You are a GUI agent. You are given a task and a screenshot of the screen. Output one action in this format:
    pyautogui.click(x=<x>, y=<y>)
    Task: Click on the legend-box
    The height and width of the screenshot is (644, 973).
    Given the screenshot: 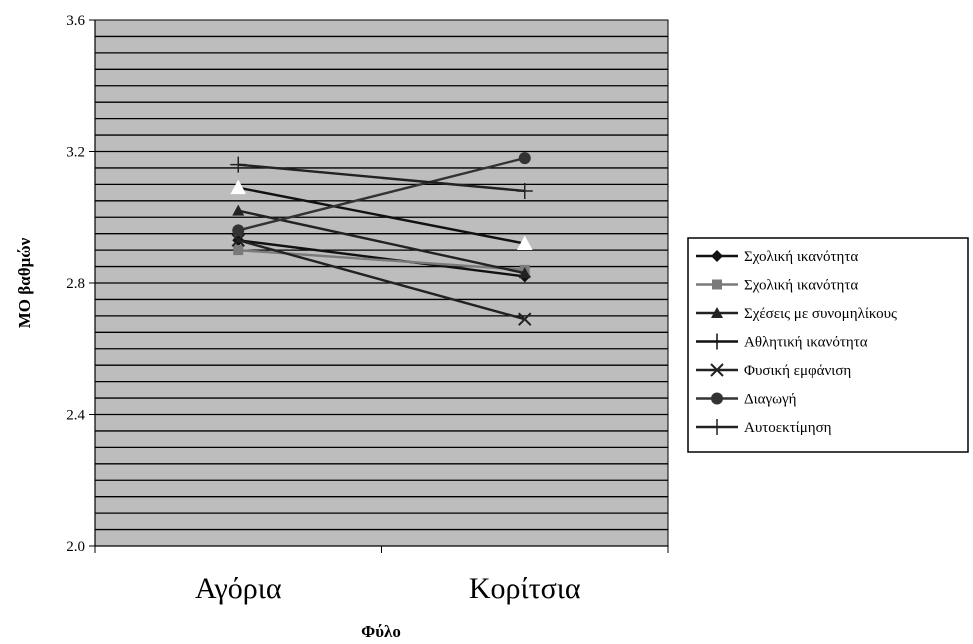 What is the action you would take?
    pyautogui.click(x=828, y=345)
    